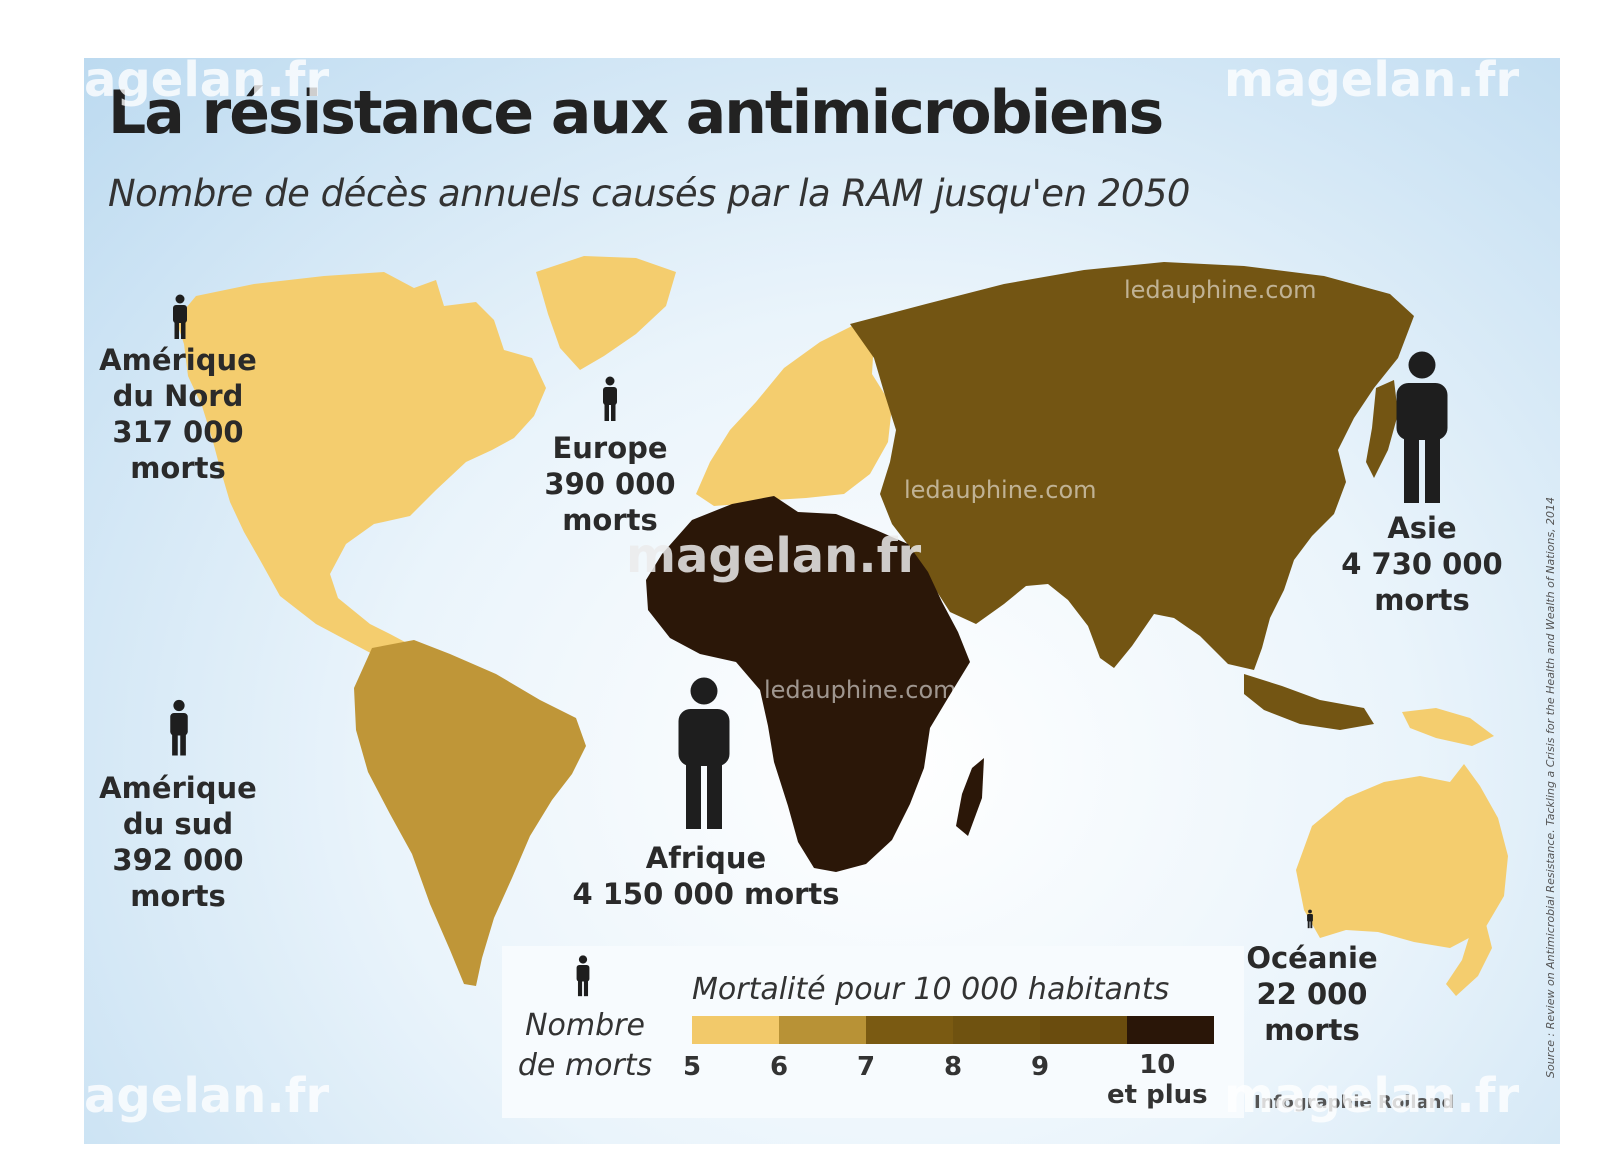 This screenshot has width=1600, height=1170. What do you see at coordinates (178, 360) in the screenshot?
I see `north-america-name-1: Amérique` at bounding box center [178, 360].